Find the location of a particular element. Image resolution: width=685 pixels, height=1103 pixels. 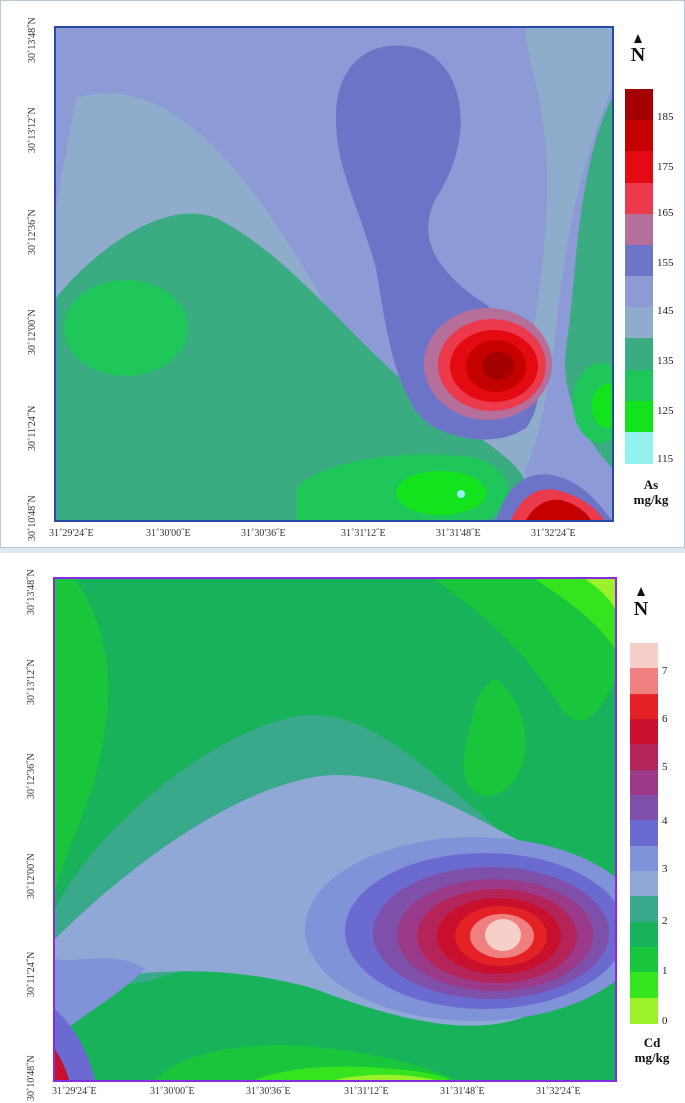

legend-value: 115 is located at coordinates (665, 459).